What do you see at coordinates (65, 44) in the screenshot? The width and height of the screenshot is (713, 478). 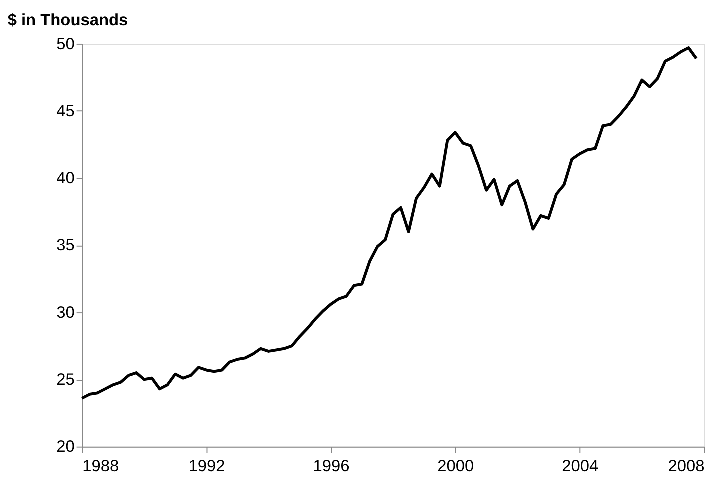 I see `y-tick-label: 50` at bounding box center [65, 44].